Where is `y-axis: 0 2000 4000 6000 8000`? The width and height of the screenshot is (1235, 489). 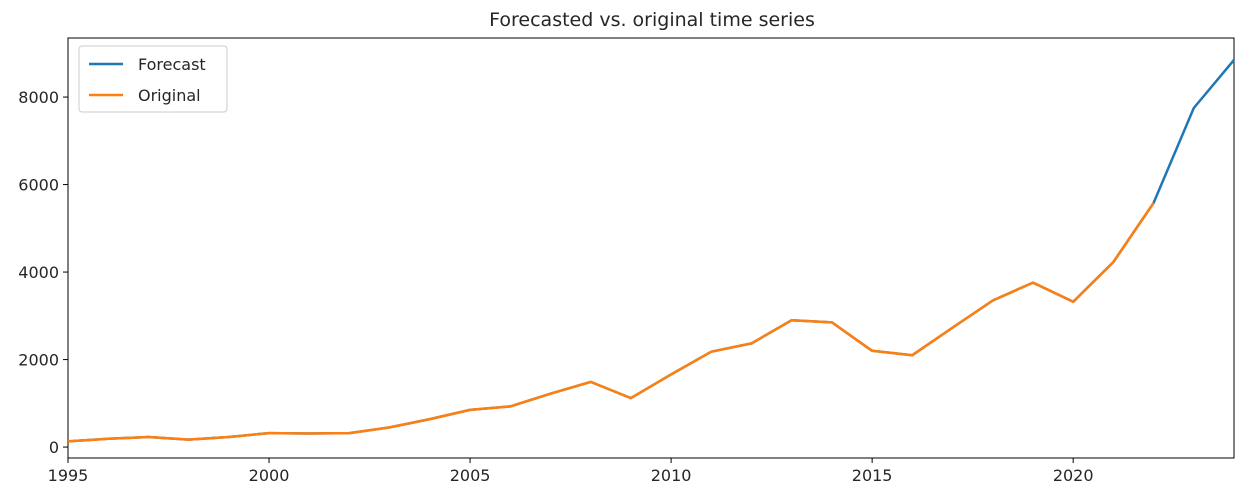
y-axis: 0 2000 4000 6000 8000 is located at coordinates (43, 272).